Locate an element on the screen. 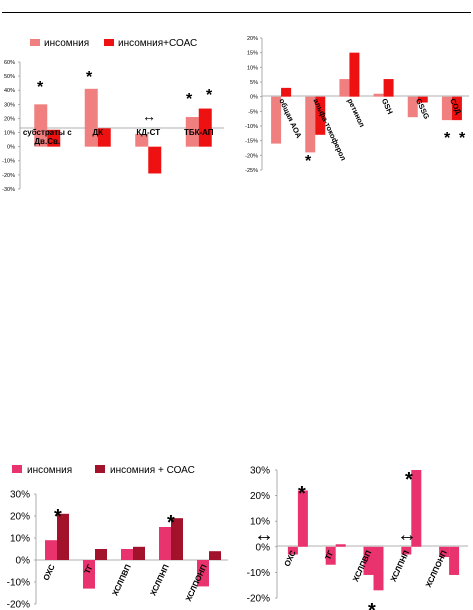 The height and width of the screenshot is (610, 473). chart-2-y-ticks: 20% 15% 10% 5% 0% -5% -10% -15% -20% -25% is located at coordinates (253, 105).